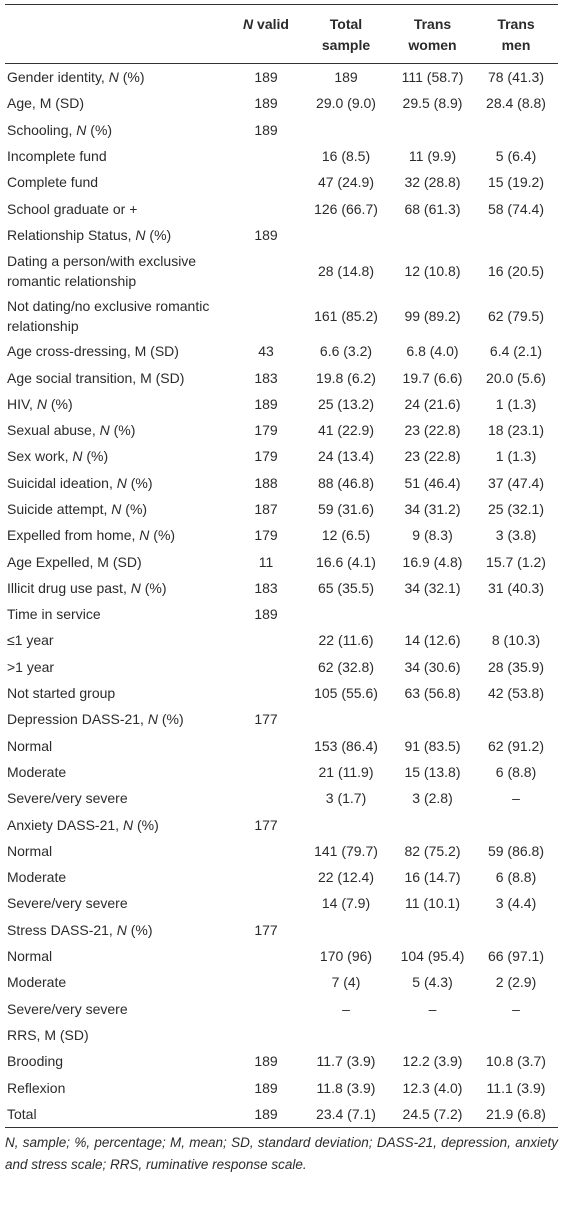 This screenshot has height=1209, width=563. Describe the element at coordinates (77, 719) in the screenshot. I see `text: Depression DASS-21,` at that location.